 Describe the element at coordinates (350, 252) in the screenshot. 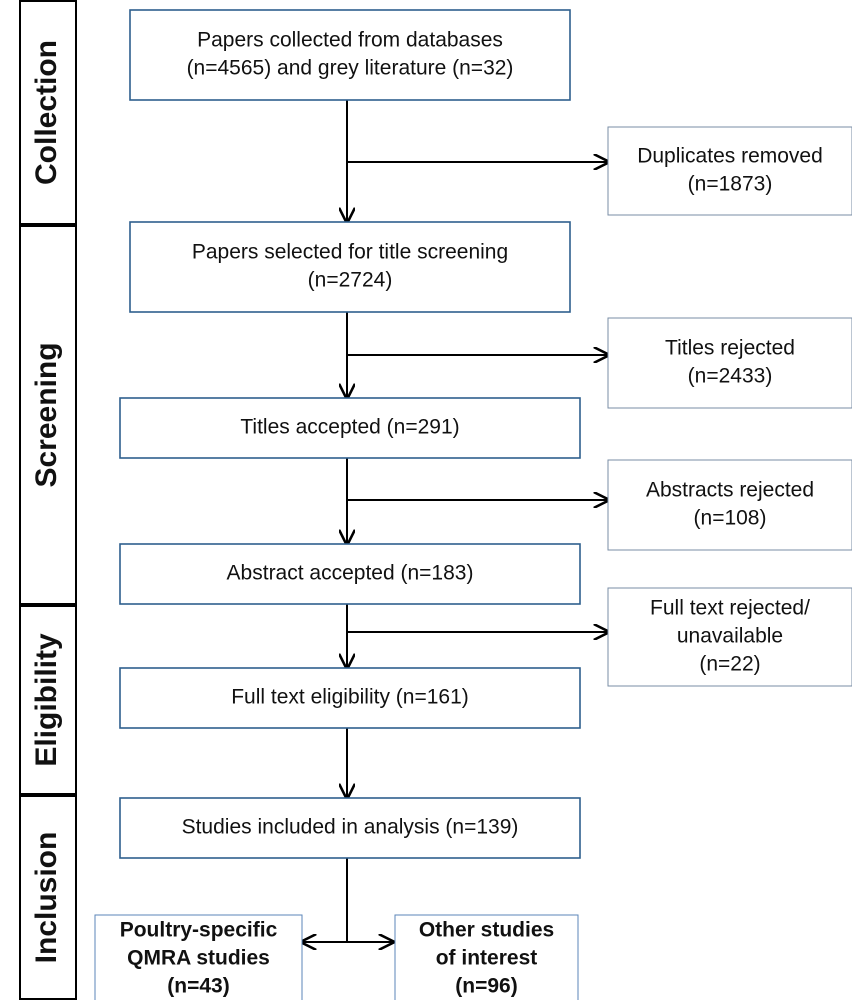

I see `process-box-text: Papers selected for title screening` at that location.